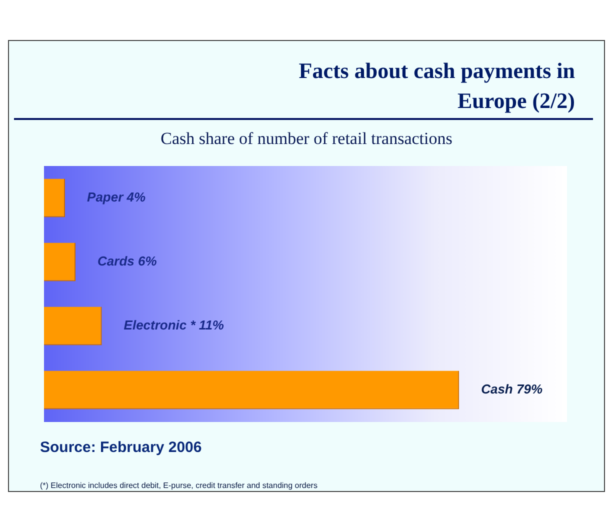 This screenshot has width=613, height=514. Describe the element at coordinates (121, 447) in the screenshot. I see `source-note: Source: February 2006` at that location.